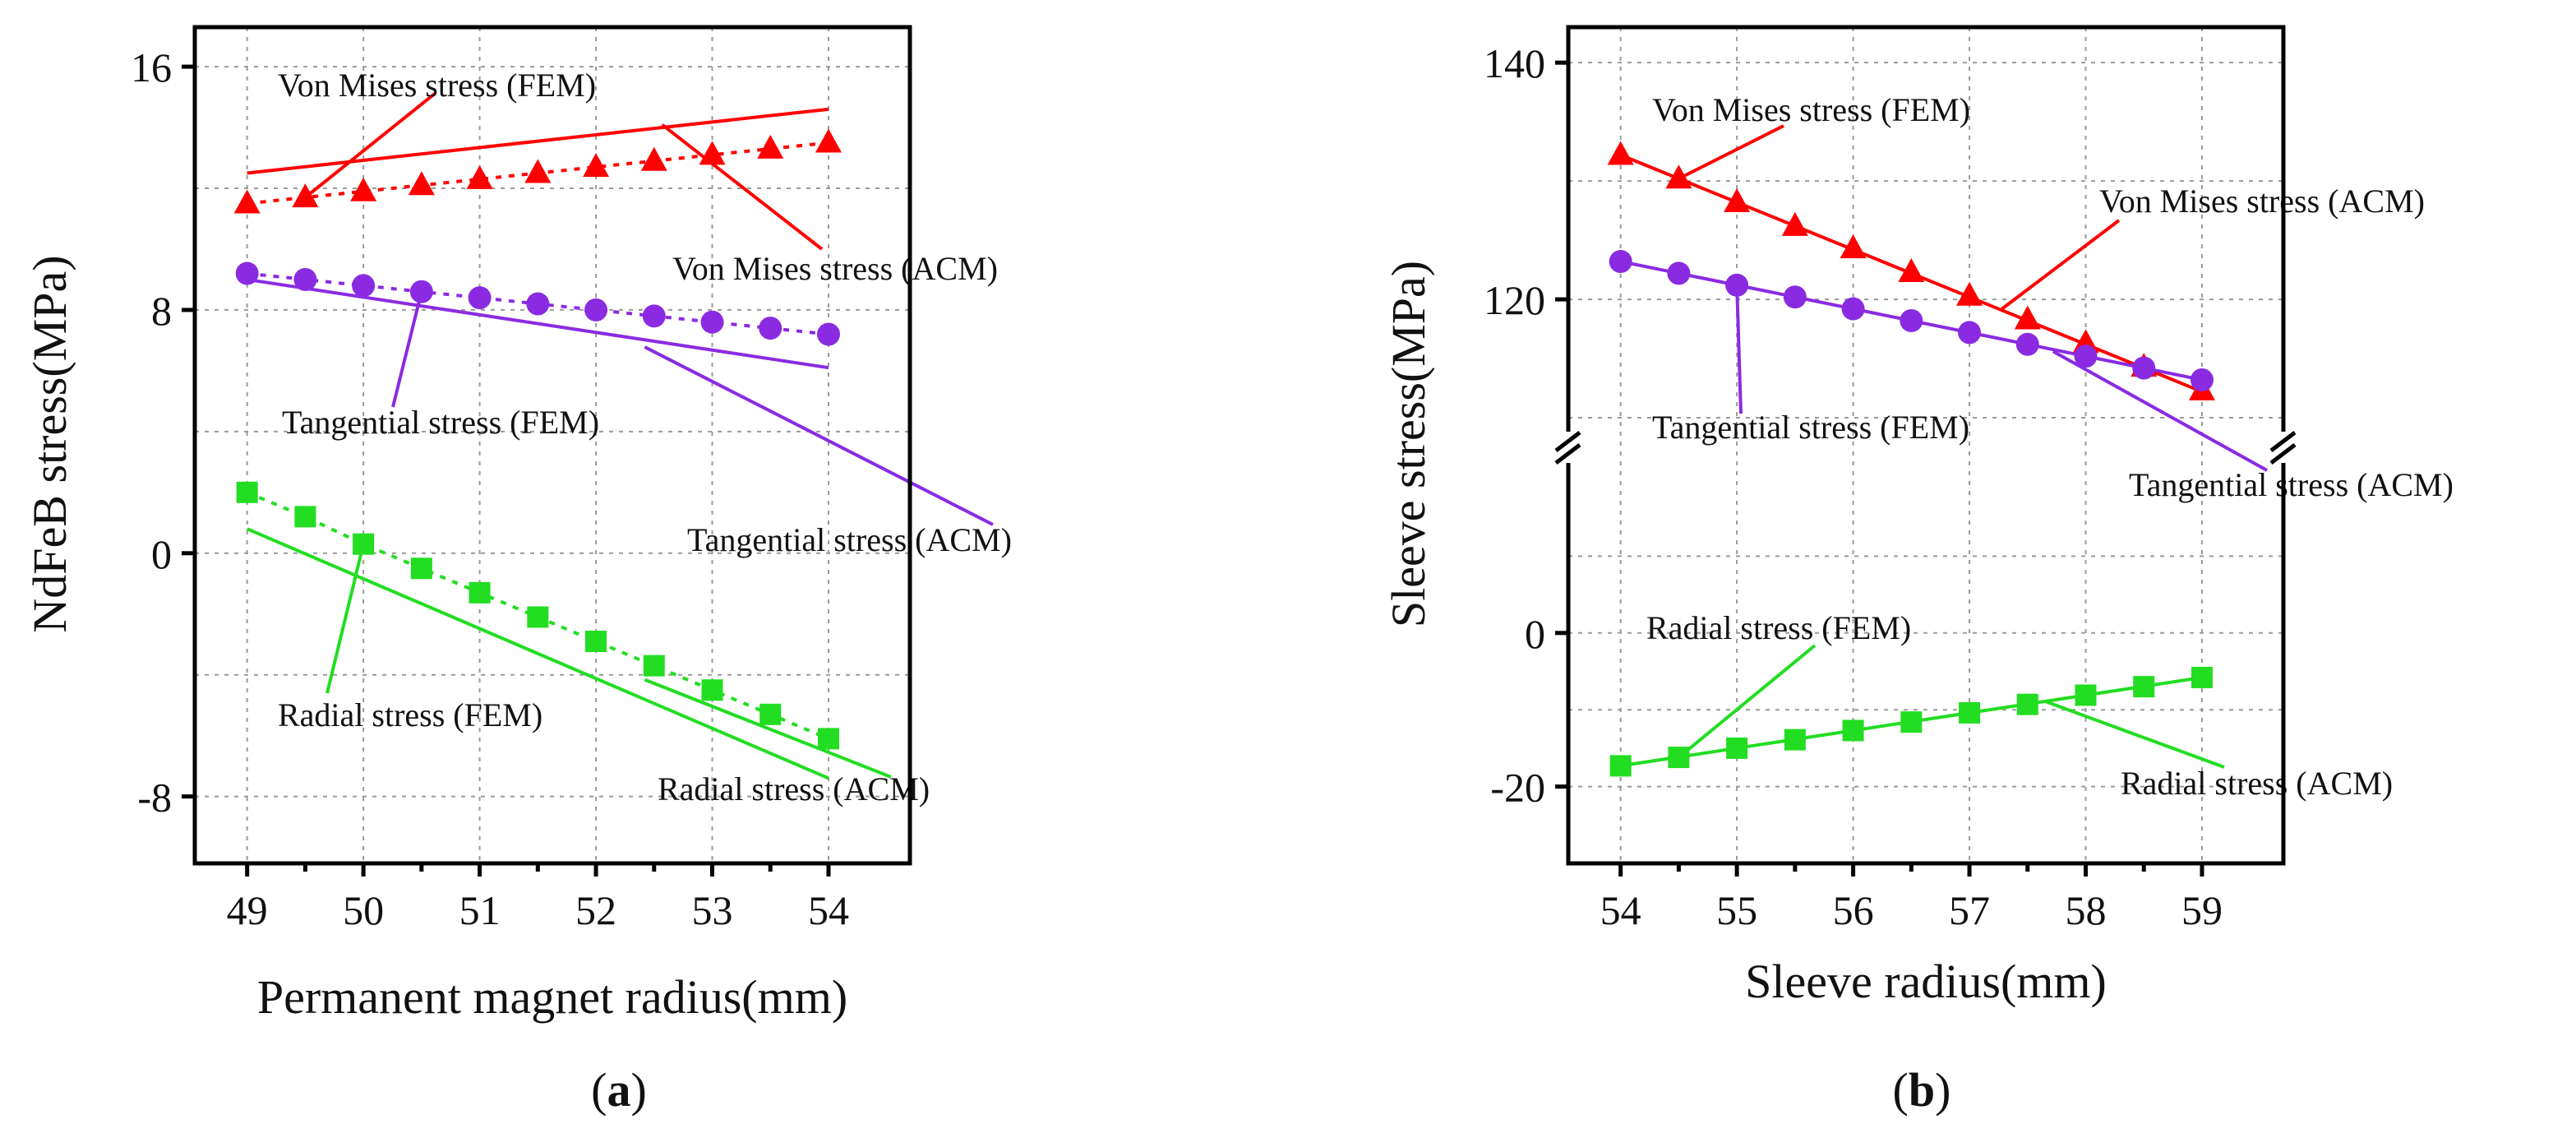 This screenshot has width=2576, height=1138. What do you see at coordinates (1747, 701) in the screenshot?
I see `leader-line-b-radial-fem` at bounding box center [1747, 701].